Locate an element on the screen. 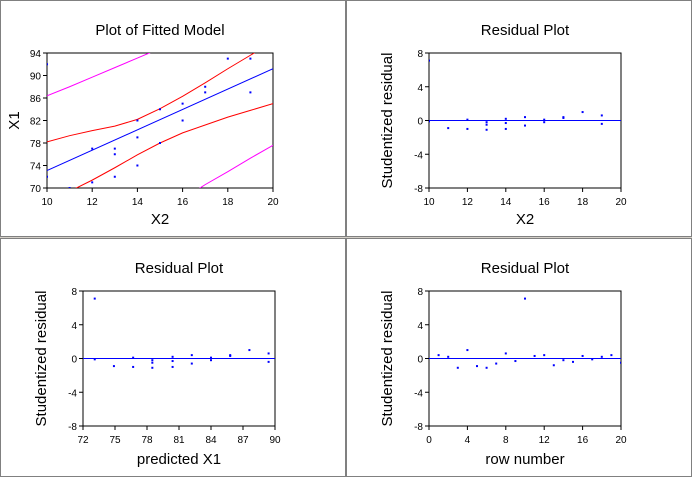 Image resolution: width=692 pixels, height=477 pixels. y-tick-label: 4 is located at coordinates (74, 326).